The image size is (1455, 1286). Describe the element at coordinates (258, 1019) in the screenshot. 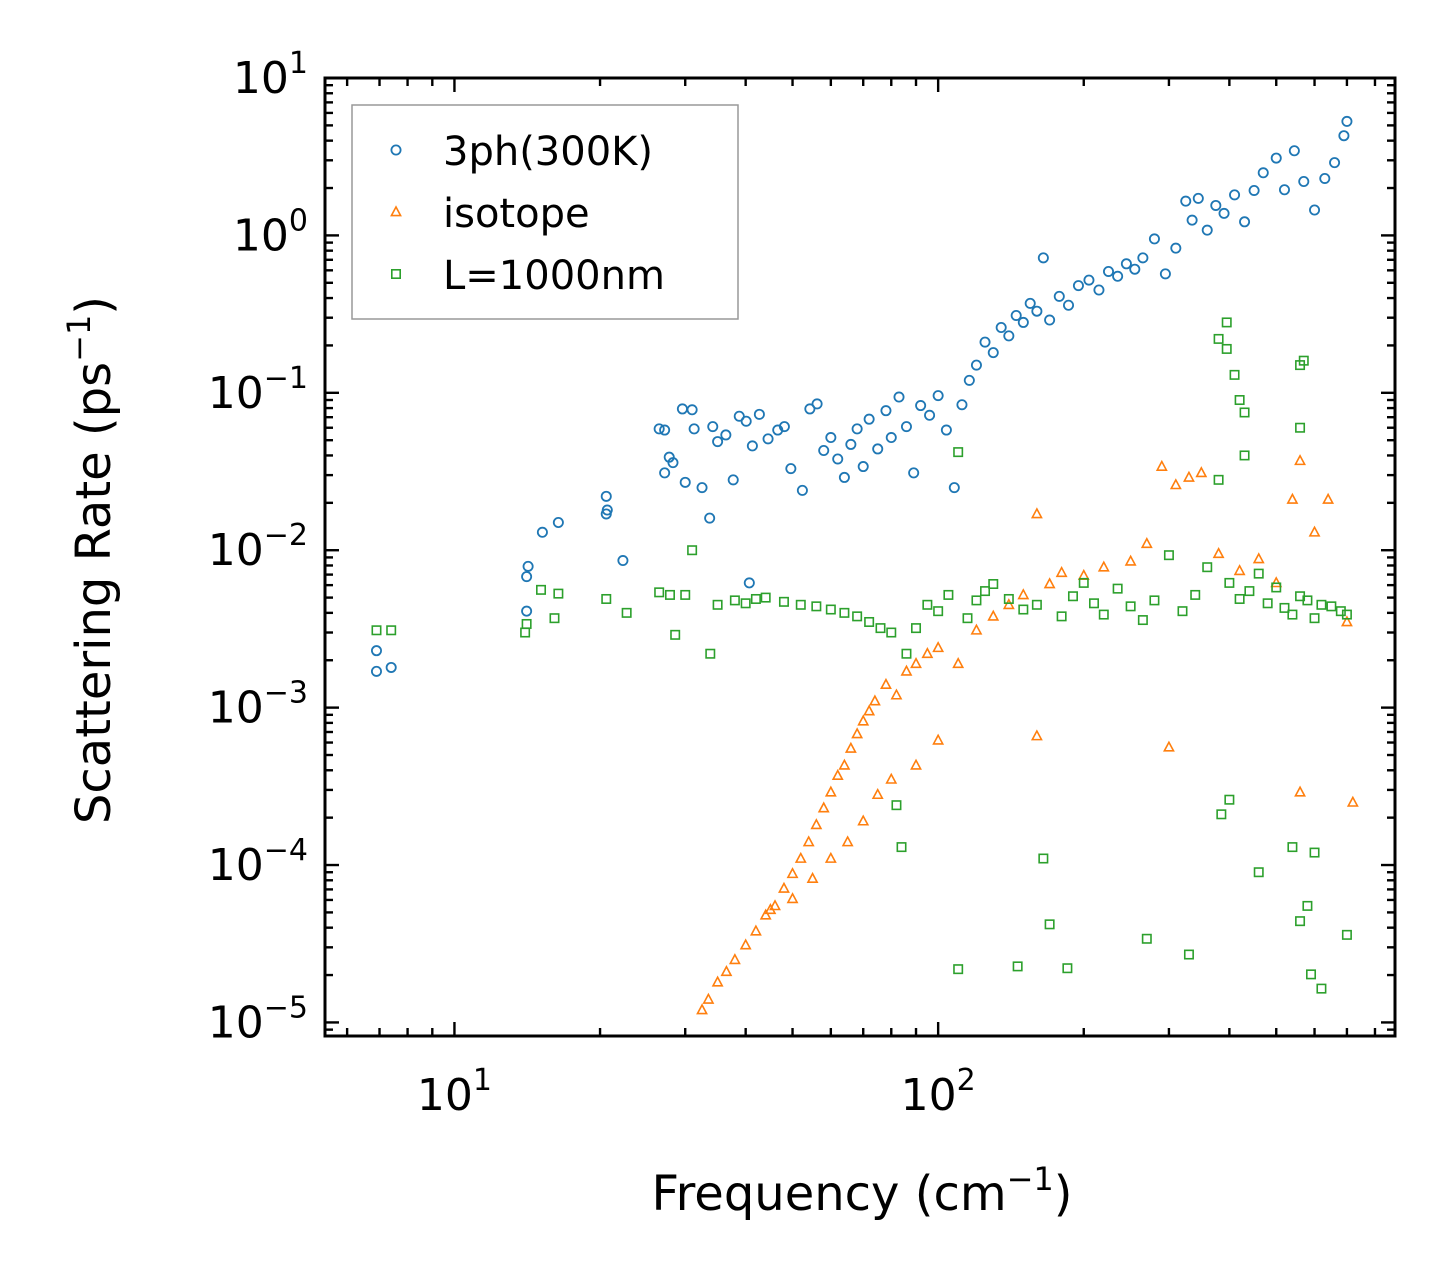

I see `y-tick-label: 10−5` at that location.